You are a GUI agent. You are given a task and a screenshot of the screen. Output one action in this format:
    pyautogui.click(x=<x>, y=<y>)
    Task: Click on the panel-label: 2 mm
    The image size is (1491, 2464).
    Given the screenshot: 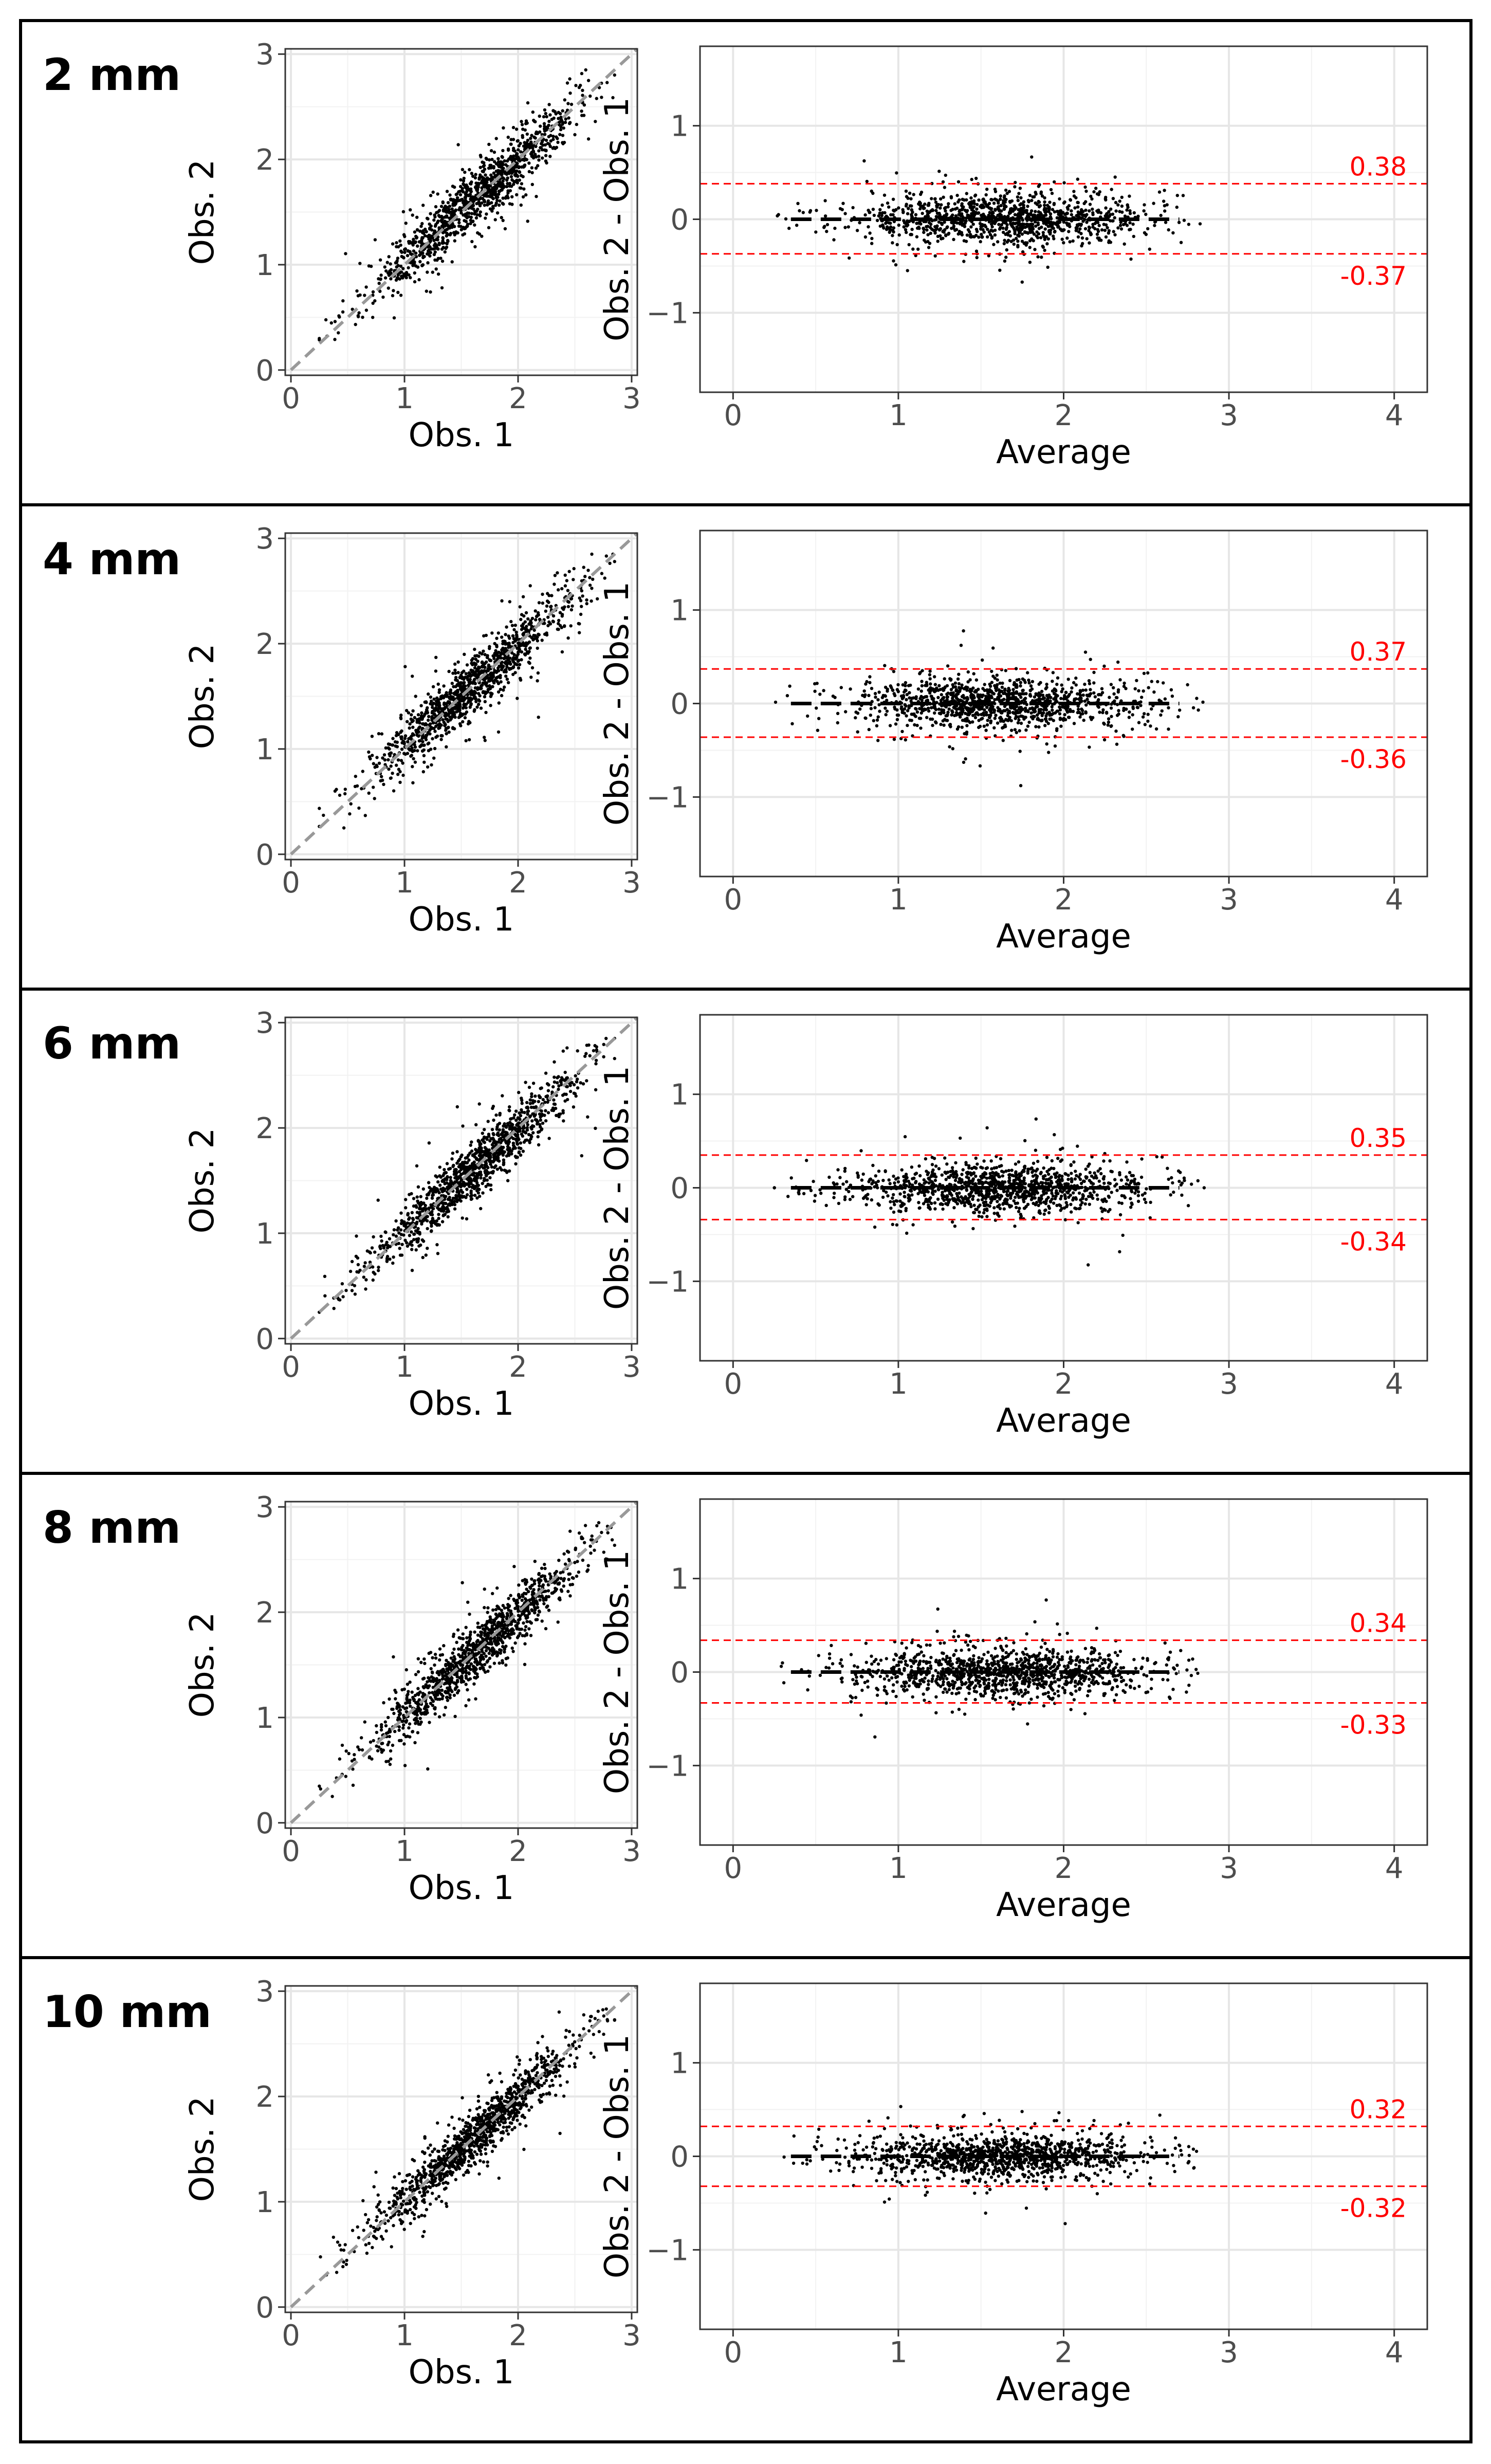 What is the action you would take?
    pyautogui.click(x=112, y=75)
    